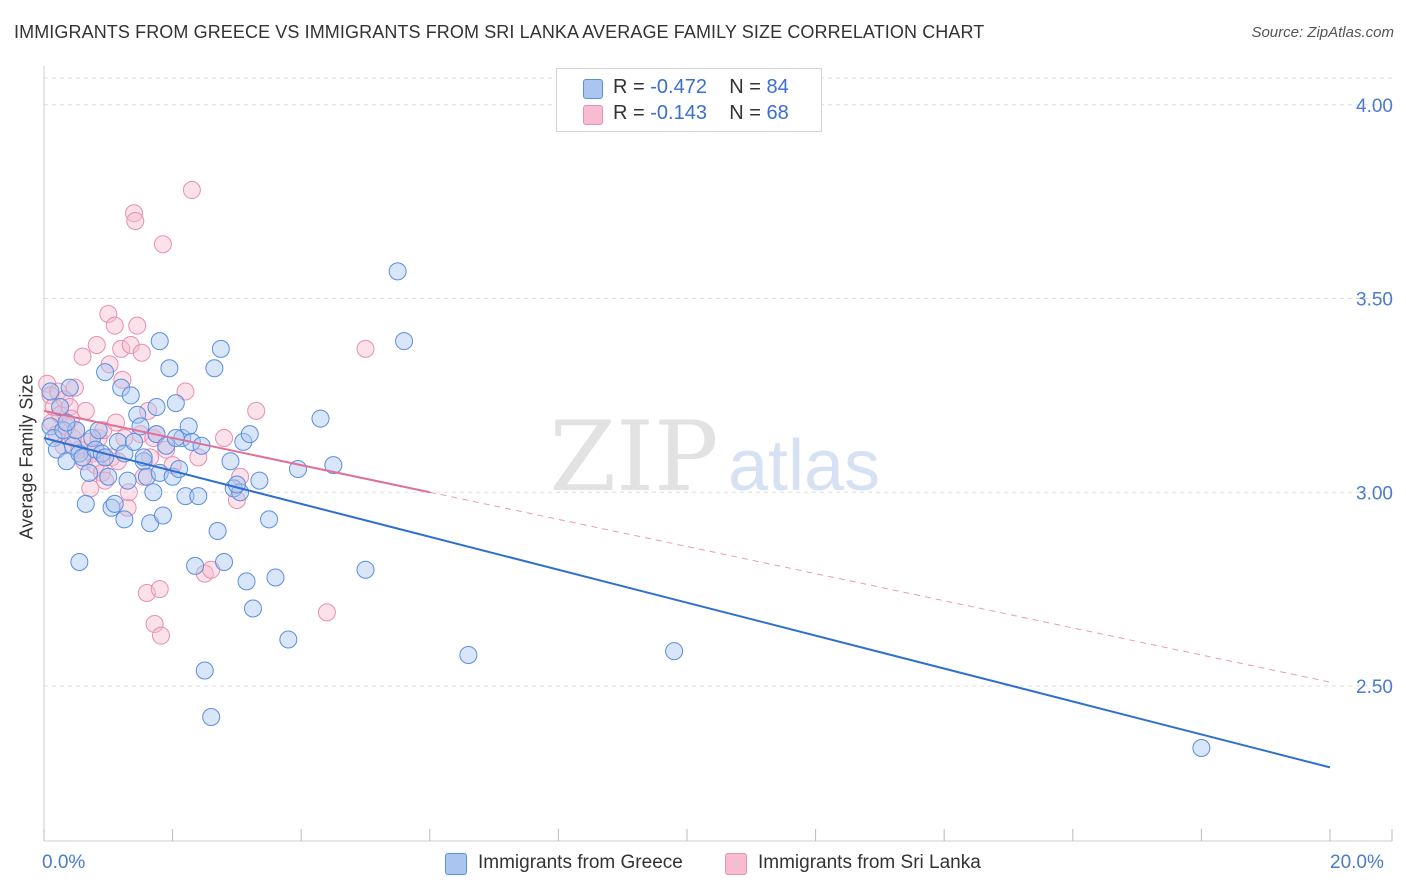 This screenshot has width=1406, height=892. Describe the element at coordinates (629, 87) in the screenshot. I see `greece-r-label: R =` at that location.